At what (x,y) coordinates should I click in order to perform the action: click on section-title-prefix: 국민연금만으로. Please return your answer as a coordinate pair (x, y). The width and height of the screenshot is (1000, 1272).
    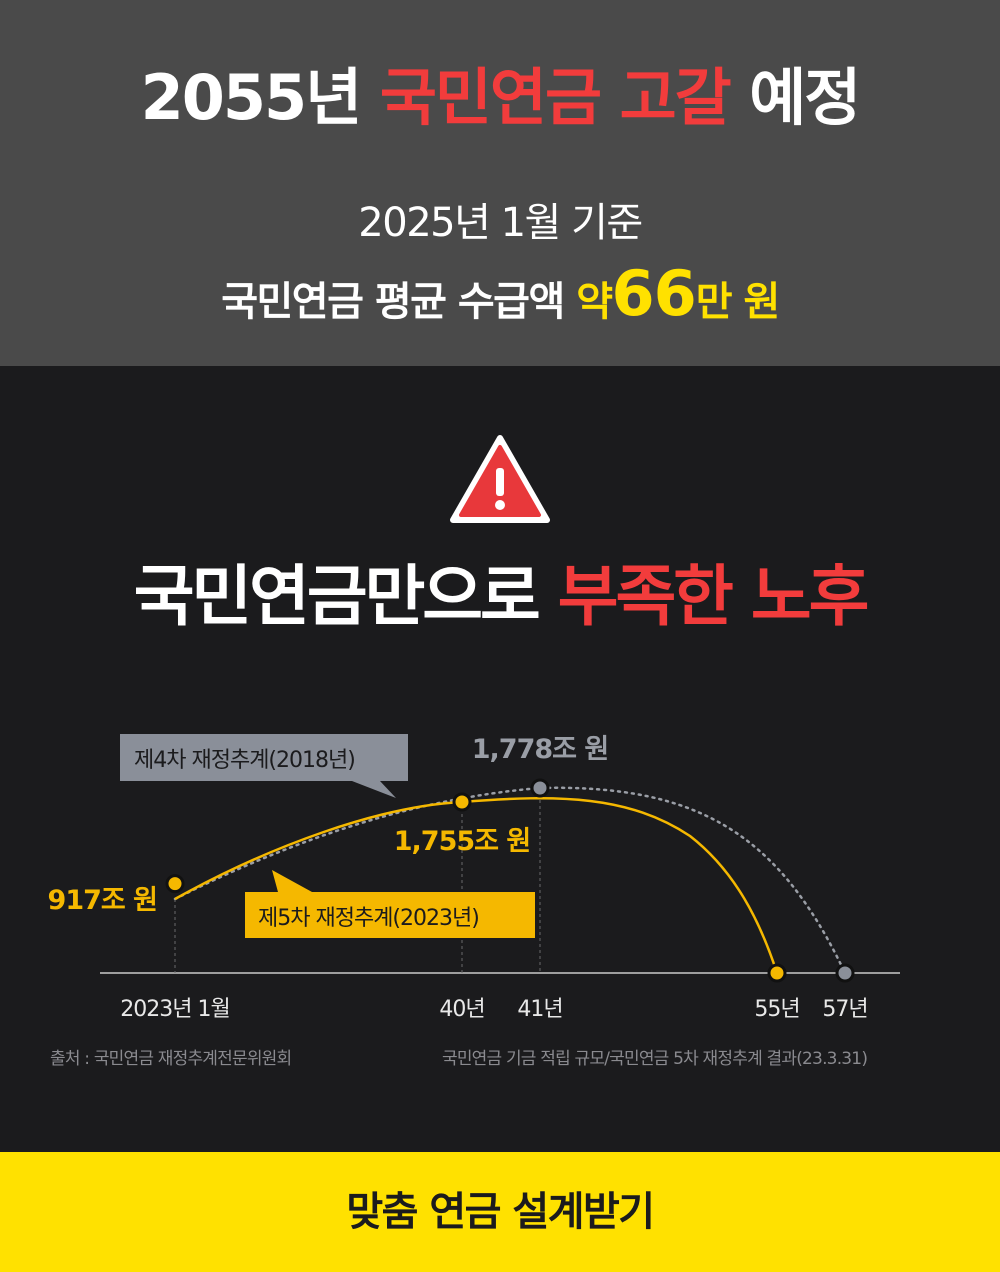
    Looking at the image, I should click on (337, 596).